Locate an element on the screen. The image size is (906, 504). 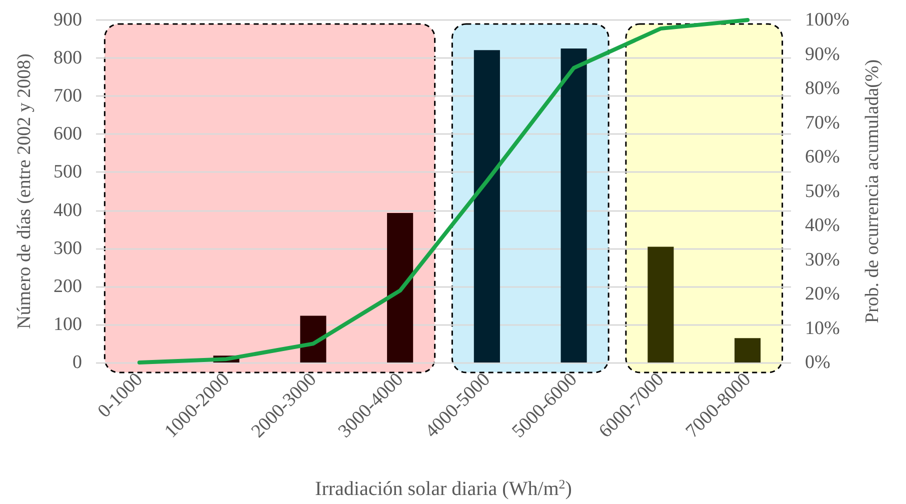
y2-tick-label: 60% is located at coordinates (822, 157).